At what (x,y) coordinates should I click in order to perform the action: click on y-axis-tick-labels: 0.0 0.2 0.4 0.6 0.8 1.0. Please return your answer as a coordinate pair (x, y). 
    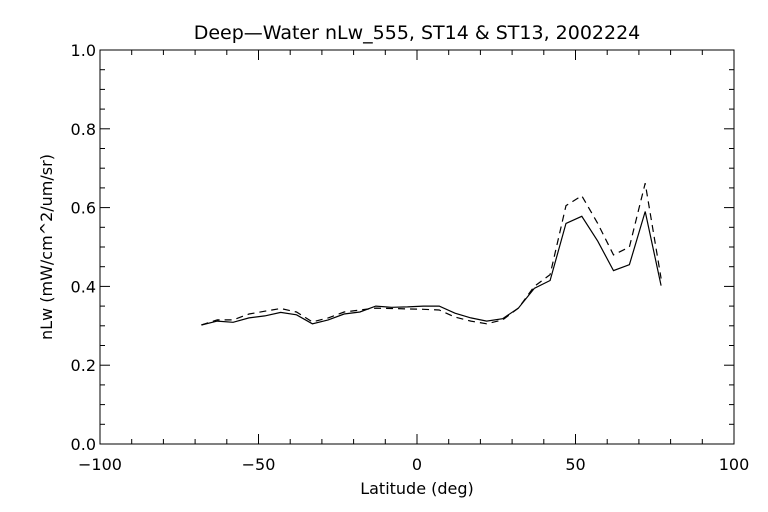
    Looking at the image, I should click on (83, 247).